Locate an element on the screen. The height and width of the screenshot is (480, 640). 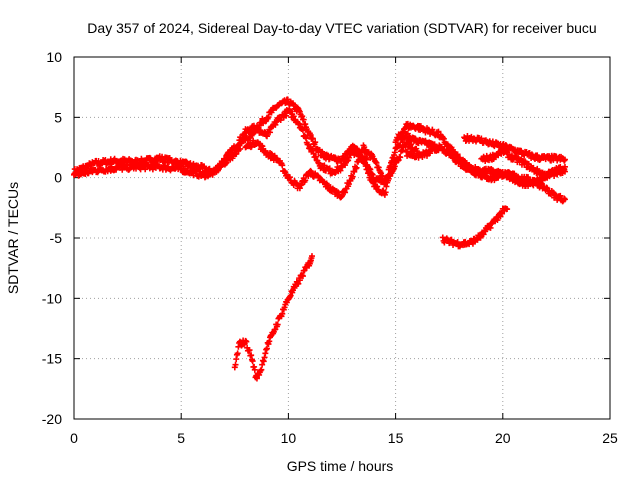
series-prn-b is located at coordinates (235, 152).